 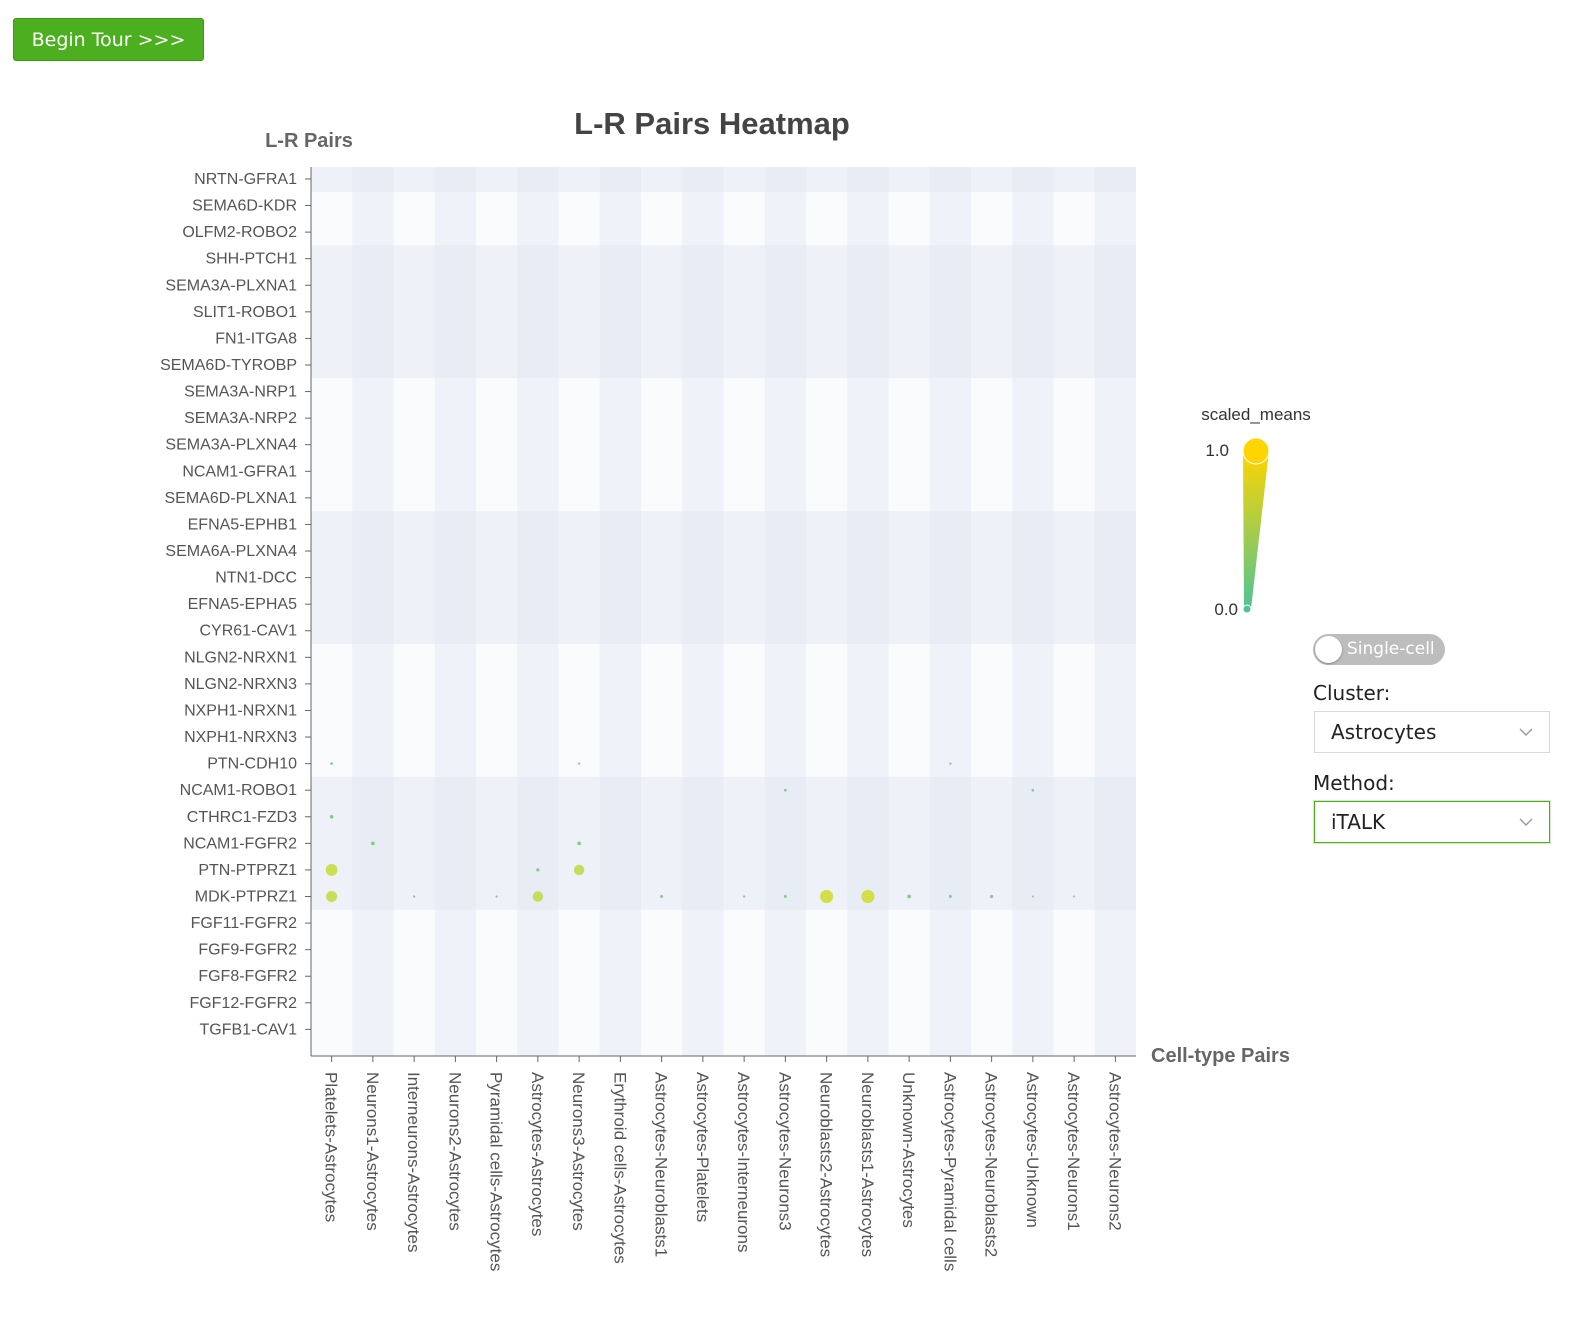 I want to click on x-tick-label: Interneurons-Astrocytes, so click(x=413, y=1162).